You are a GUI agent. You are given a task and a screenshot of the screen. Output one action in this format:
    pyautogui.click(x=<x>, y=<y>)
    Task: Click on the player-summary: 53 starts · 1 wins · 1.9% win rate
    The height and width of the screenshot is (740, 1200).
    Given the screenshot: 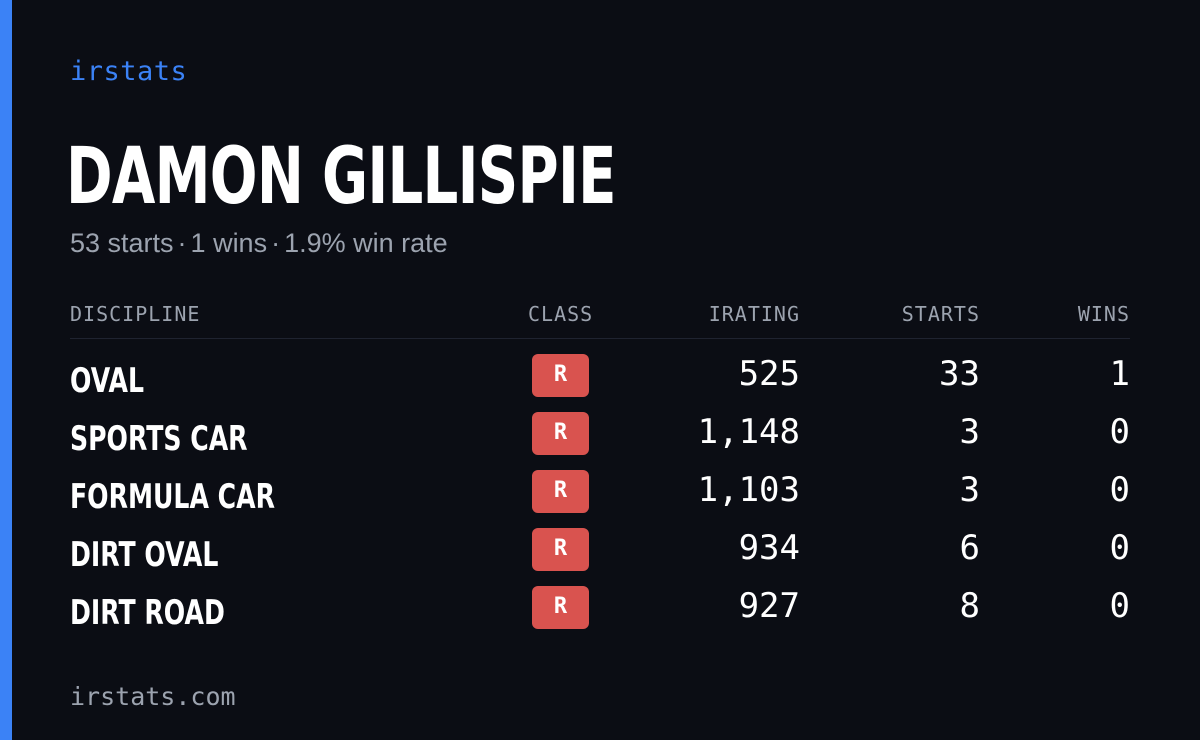 What is the action you would take?
    pyautogui.click(x=259, y=243)
    